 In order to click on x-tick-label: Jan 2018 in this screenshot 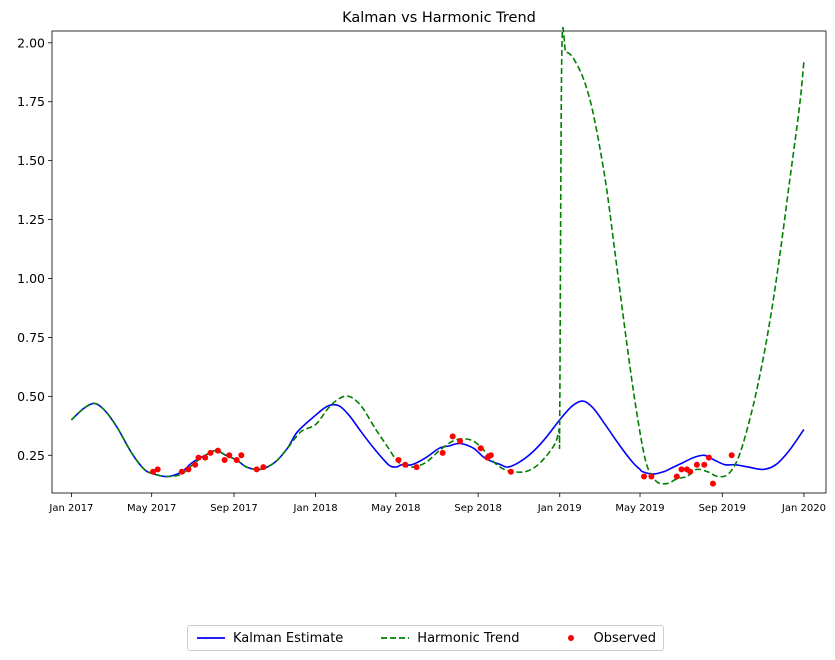, I will do `click(315, 508)`.